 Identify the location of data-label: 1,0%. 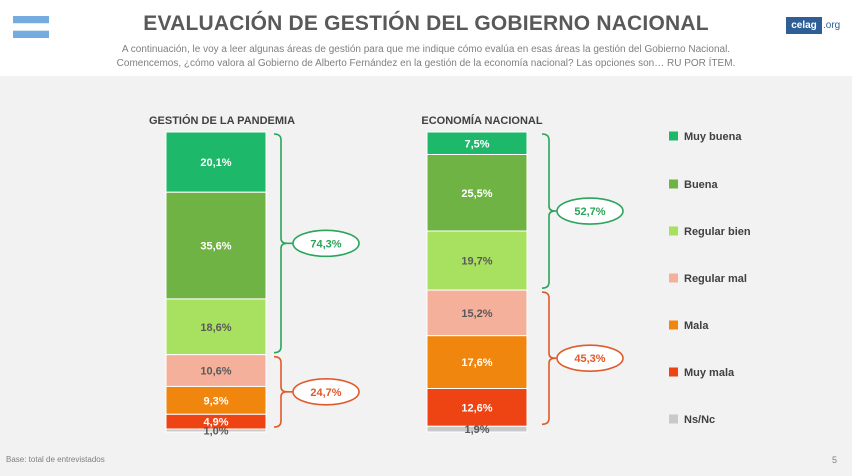
(215, 432).